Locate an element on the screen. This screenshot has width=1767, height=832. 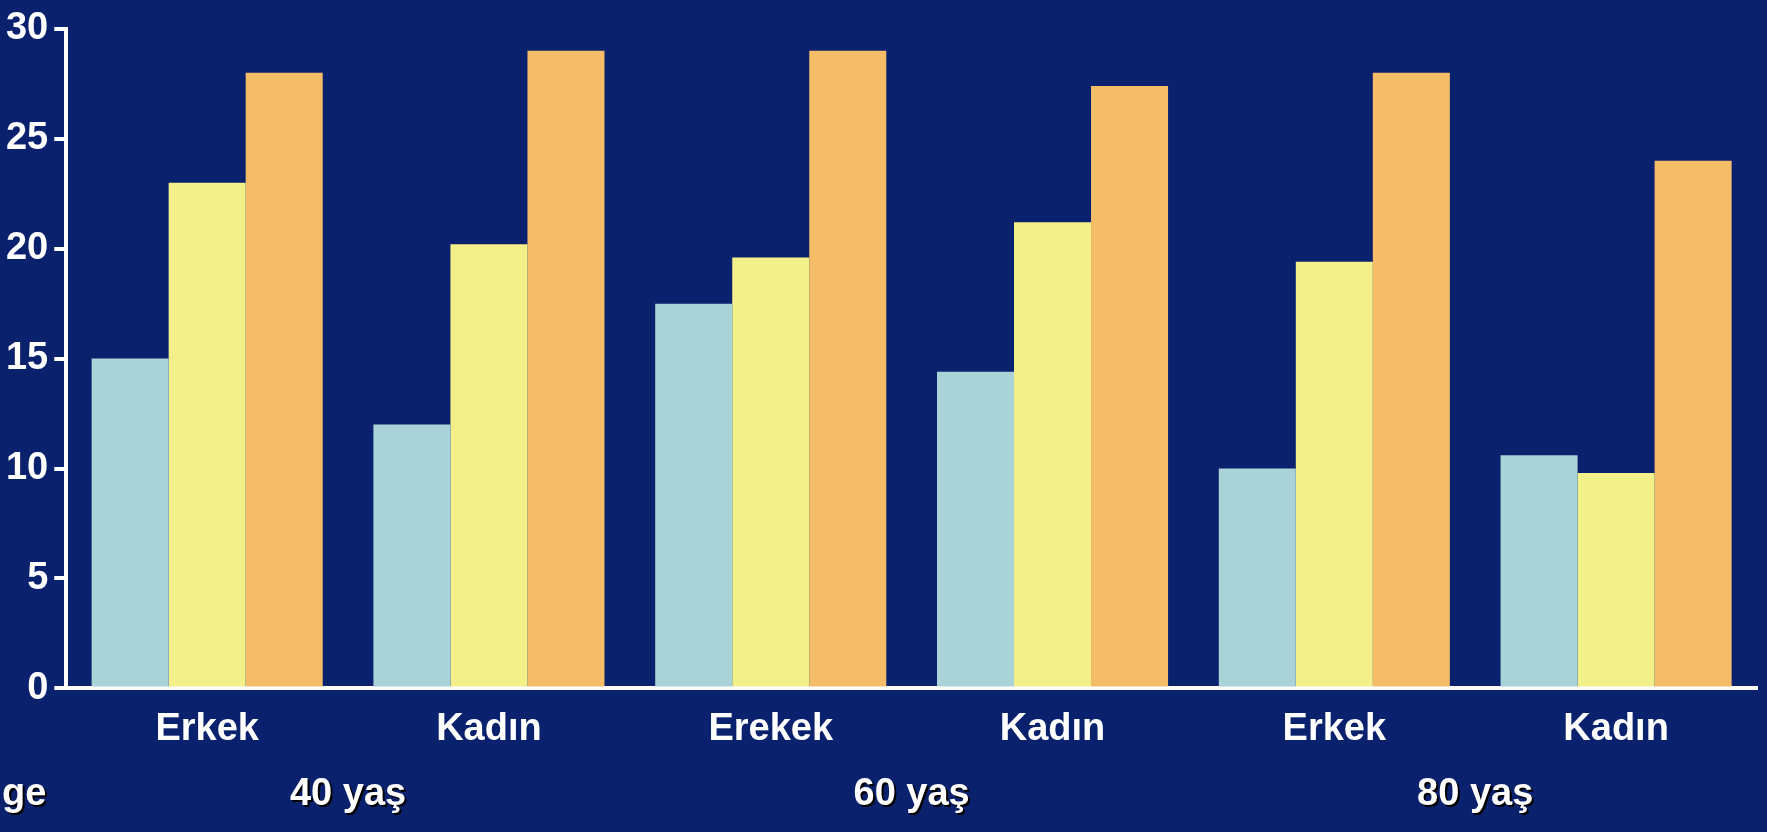
y-tick-label: 10 is located at coordinates (27, 466).